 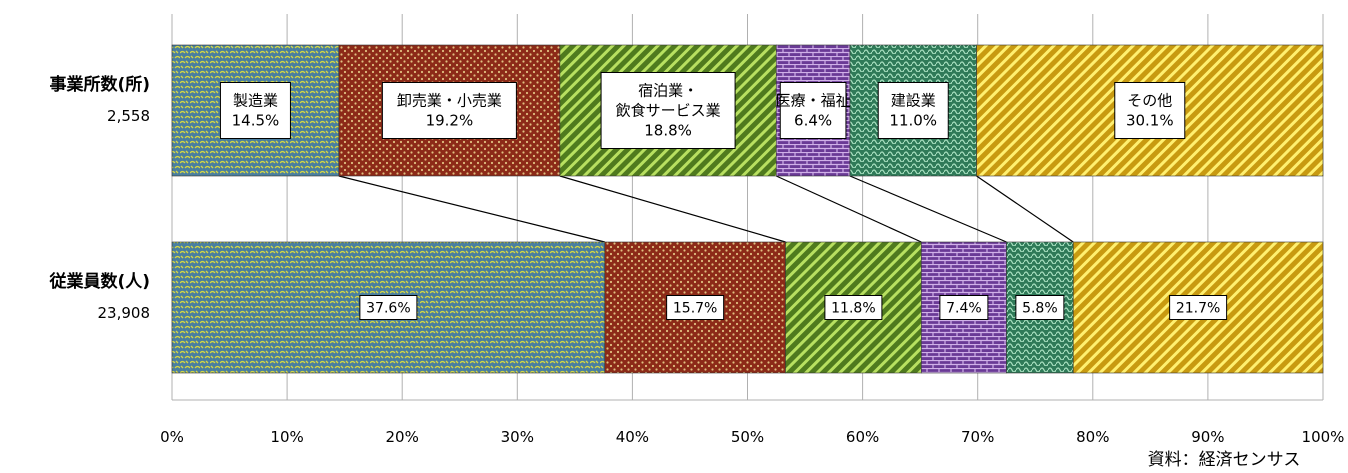 I want to click on segment-label: 37.6%, so click(x=388, y=307).